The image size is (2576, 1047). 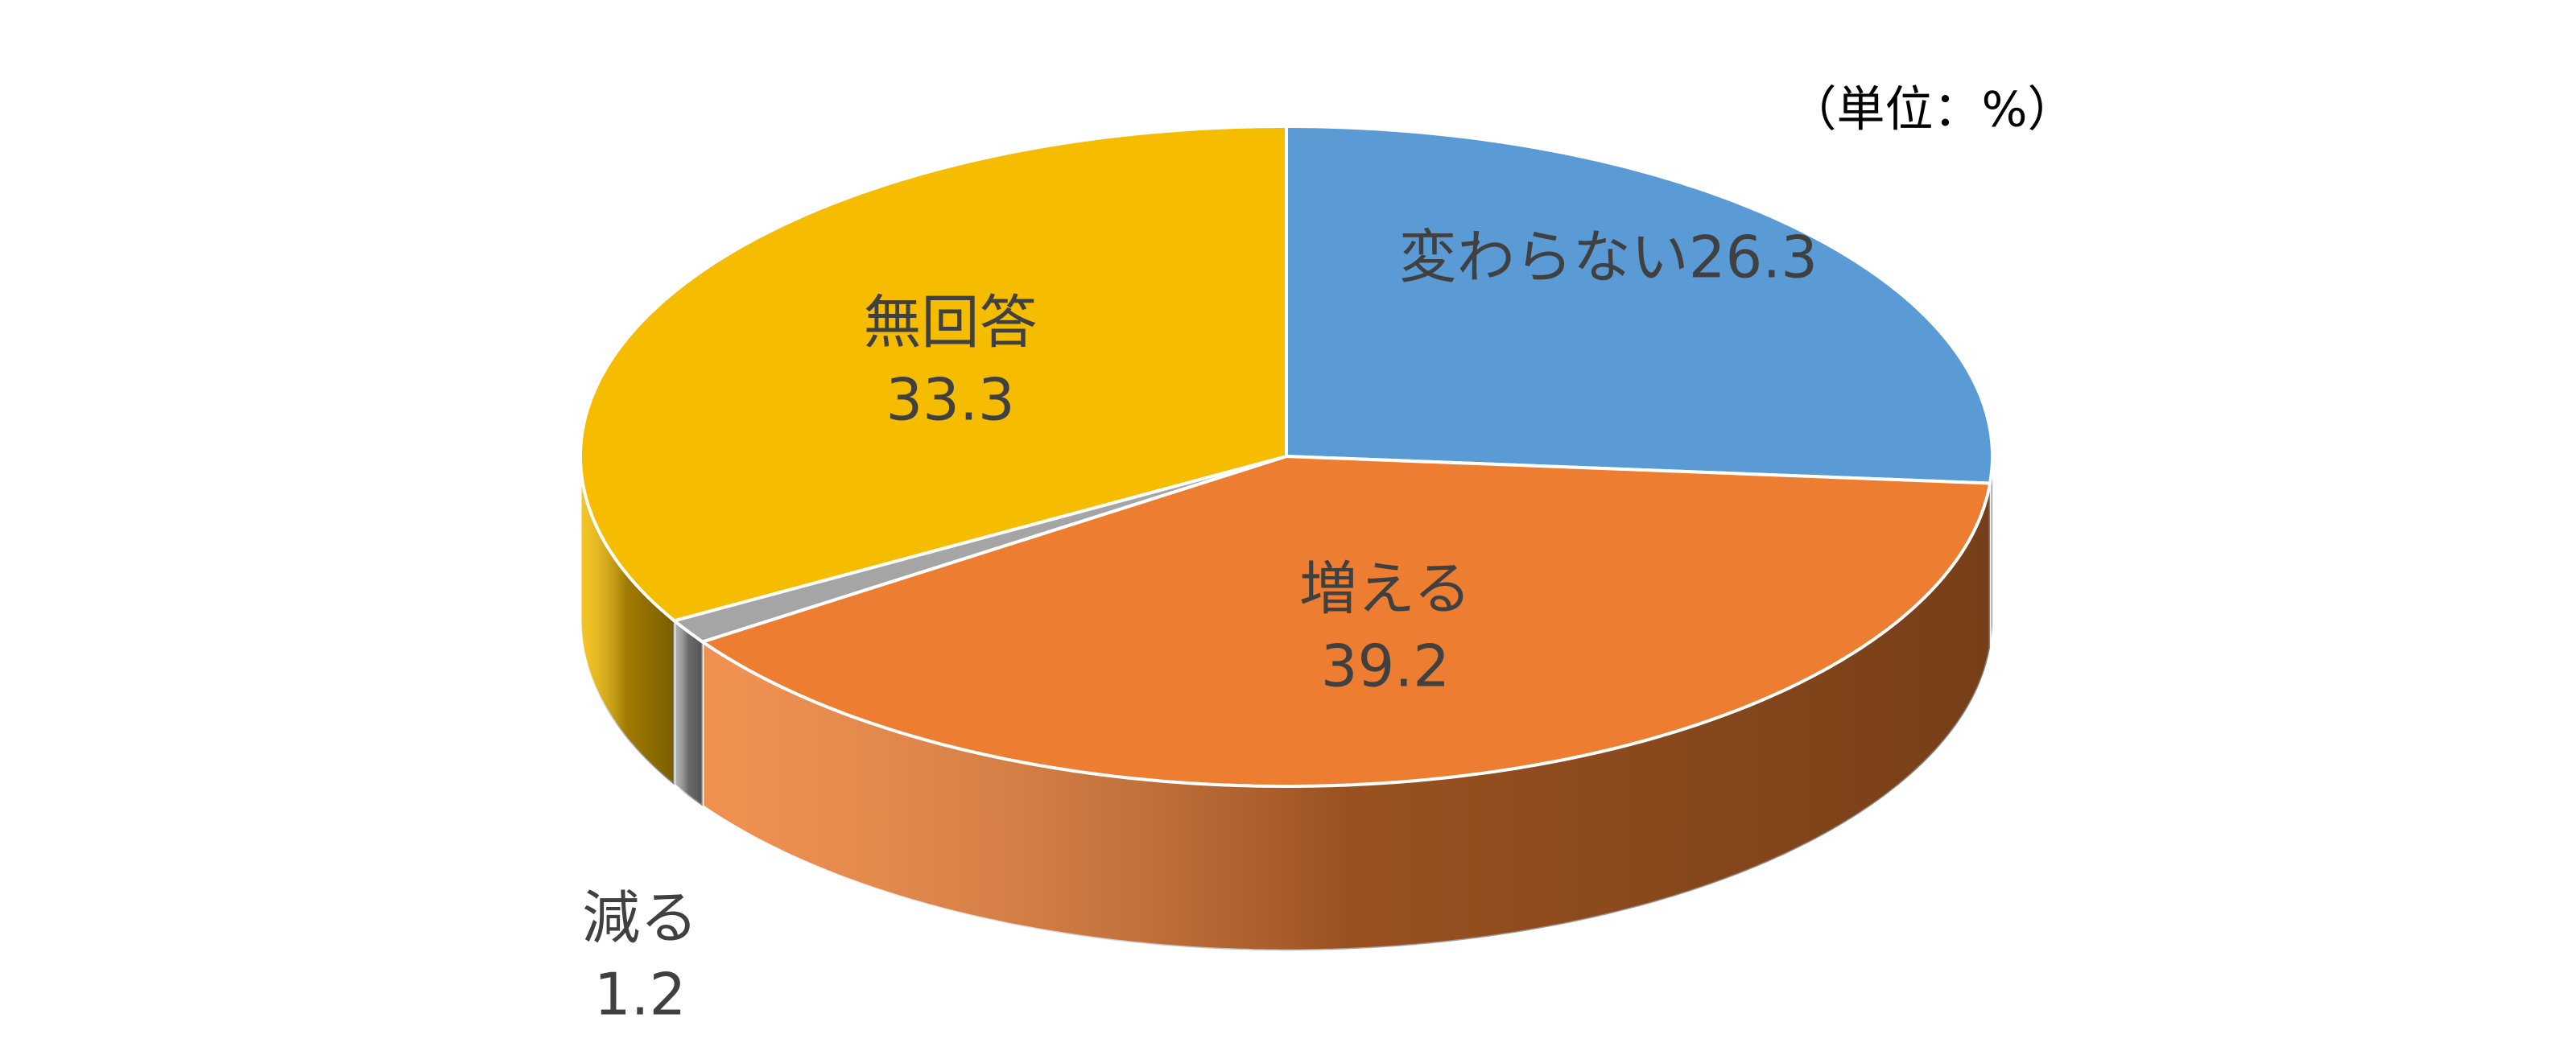 What do you see at coordinates (951, 323) in the screenshot?
I see `data-label-name: 無回答` at bounding box center [951, 323].